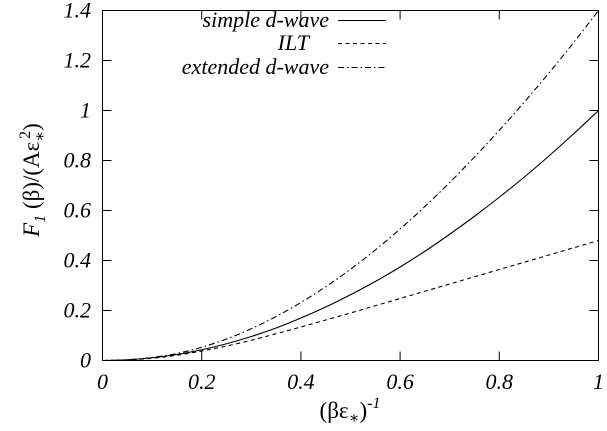  What do you see at coordinates (78, 210) in the screenshot?
I see `y-tick-label: 0.6` at bounding box center [78, 210].